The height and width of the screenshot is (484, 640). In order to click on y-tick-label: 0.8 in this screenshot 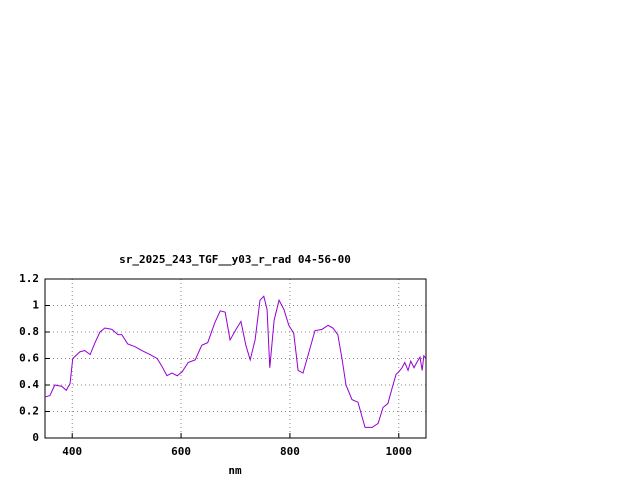, I will do `click(29, 331)`.